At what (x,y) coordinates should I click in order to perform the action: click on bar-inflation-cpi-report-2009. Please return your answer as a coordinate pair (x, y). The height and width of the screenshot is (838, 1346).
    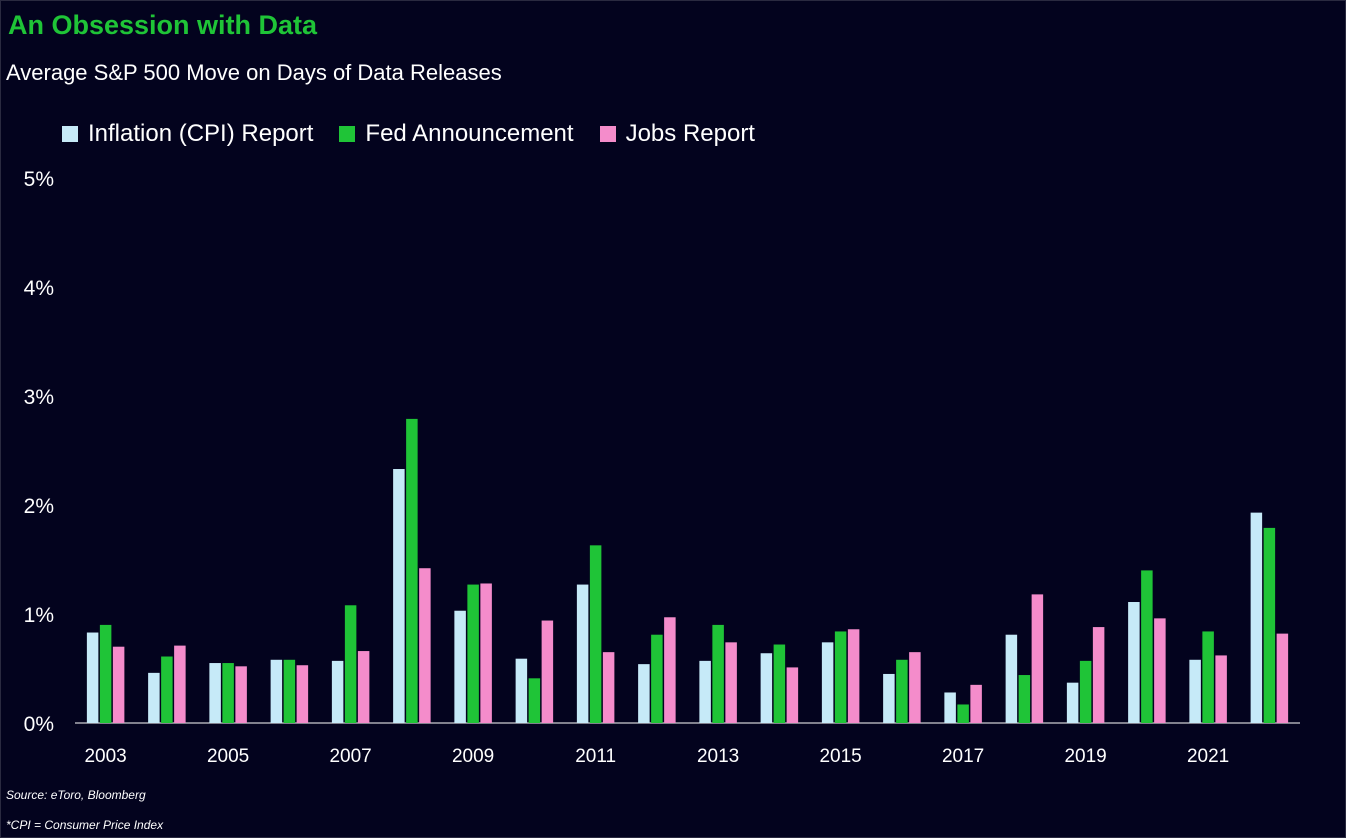
    Looking at the image, I should click on (460, 666).